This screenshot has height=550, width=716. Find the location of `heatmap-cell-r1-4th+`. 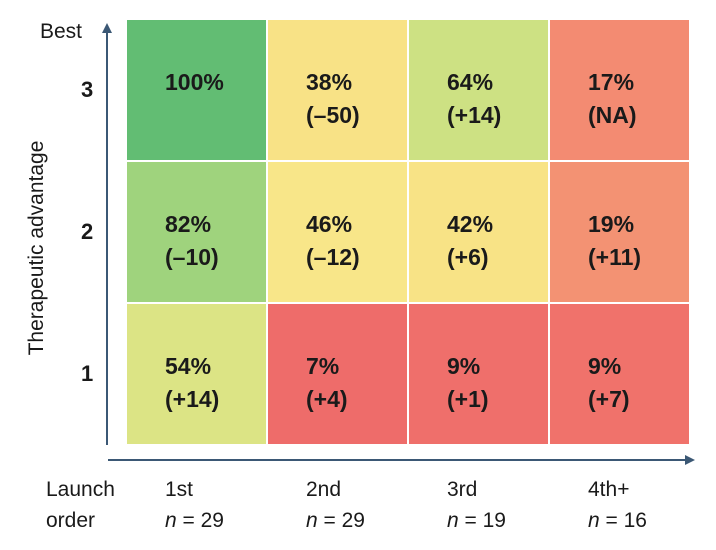

heatmap-cell-r1-4th+ is located at coordinates (619, 374).